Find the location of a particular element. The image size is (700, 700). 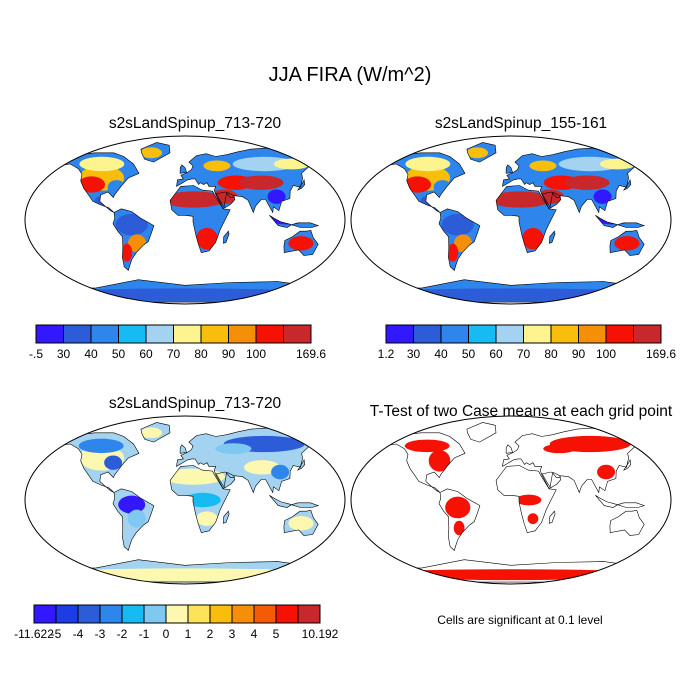

panel-2-title-line1: s2sLandSpinup_155-161 is located at coordinates (521, 123).